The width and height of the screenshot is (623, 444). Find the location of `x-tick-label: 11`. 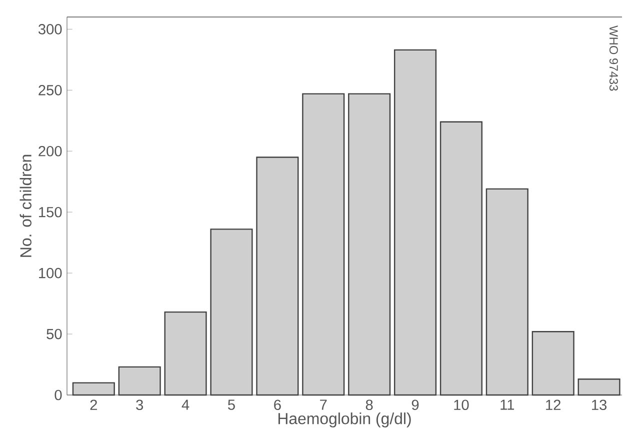

x-tick-label: 11 is located at coordinates (507, 405).